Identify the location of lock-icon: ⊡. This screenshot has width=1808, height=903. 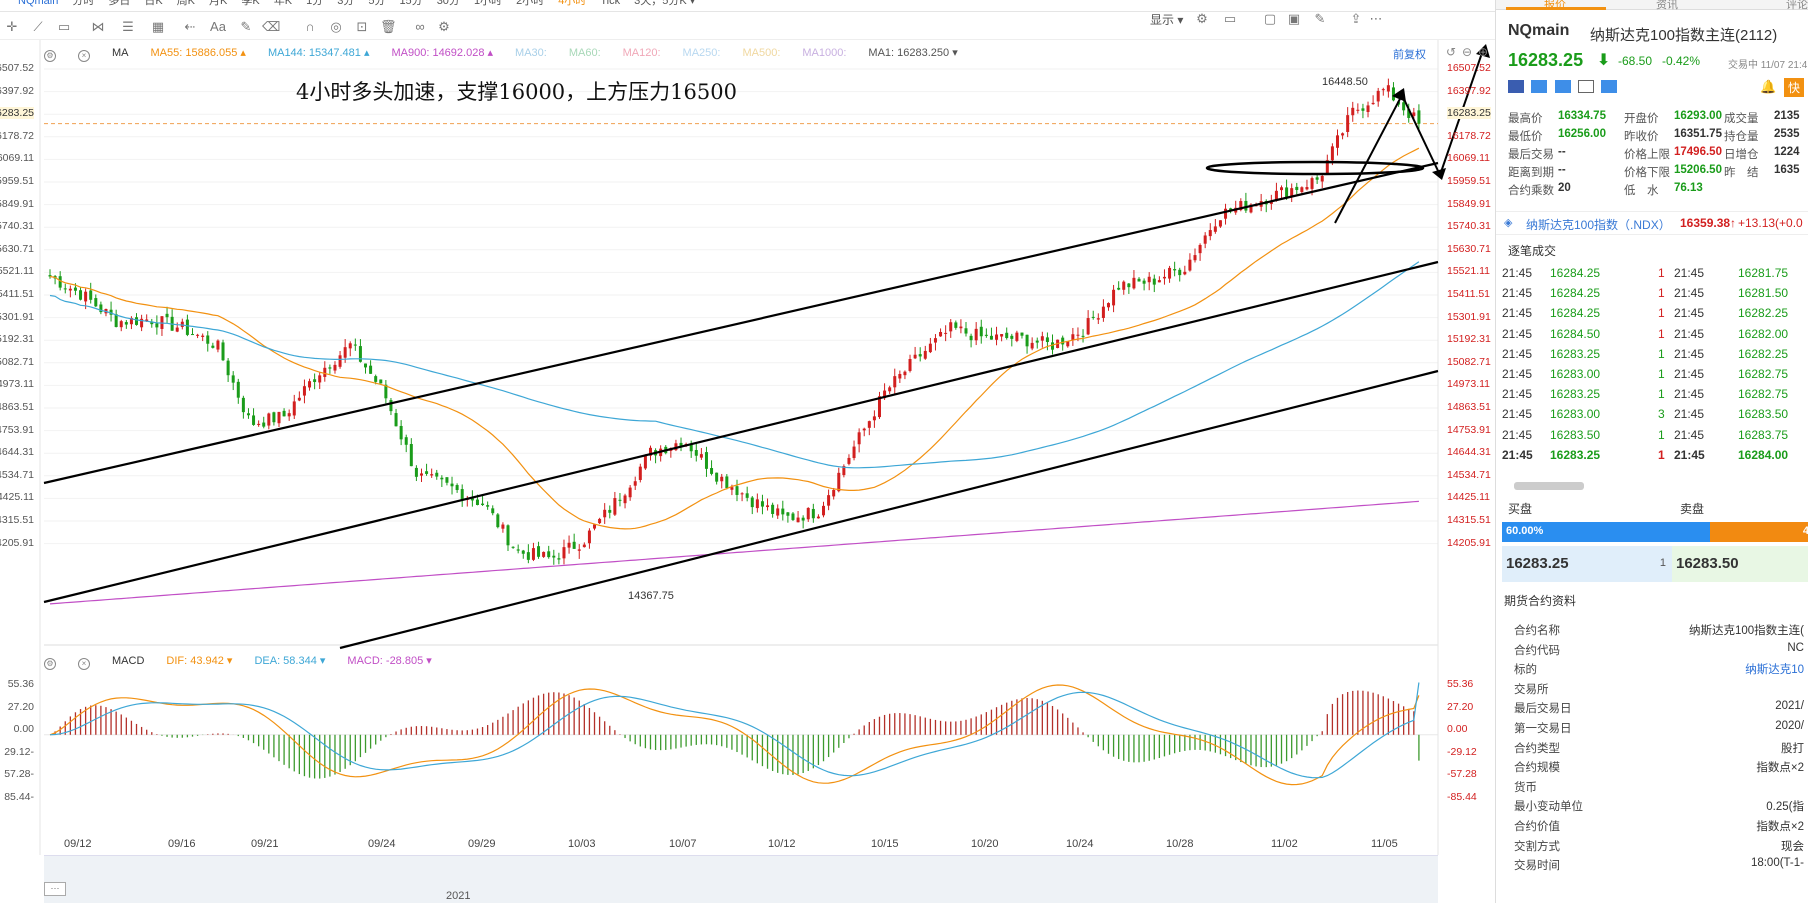
(362, 26).